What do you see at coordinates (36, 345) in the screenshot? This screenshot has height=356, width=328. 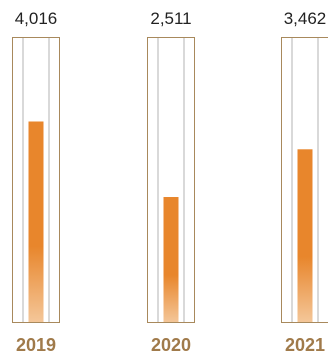 I see `category-label: 2019` at bounding box center [36, 345].